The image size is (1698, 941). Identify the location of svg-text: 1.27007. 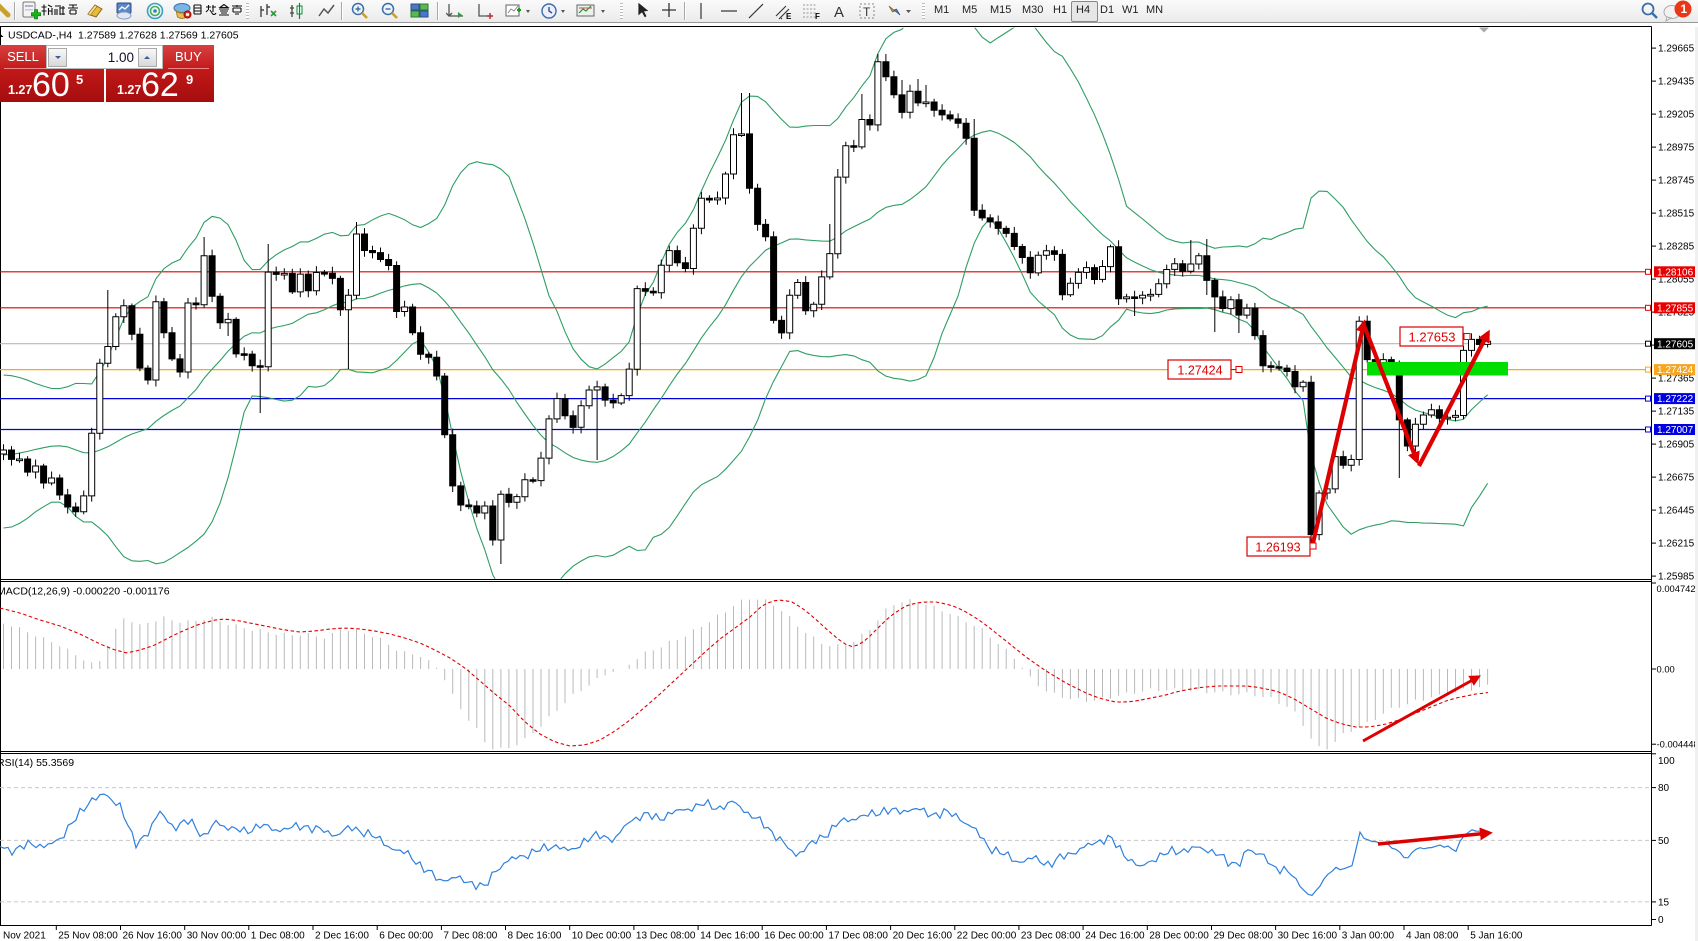
(1675, 430).